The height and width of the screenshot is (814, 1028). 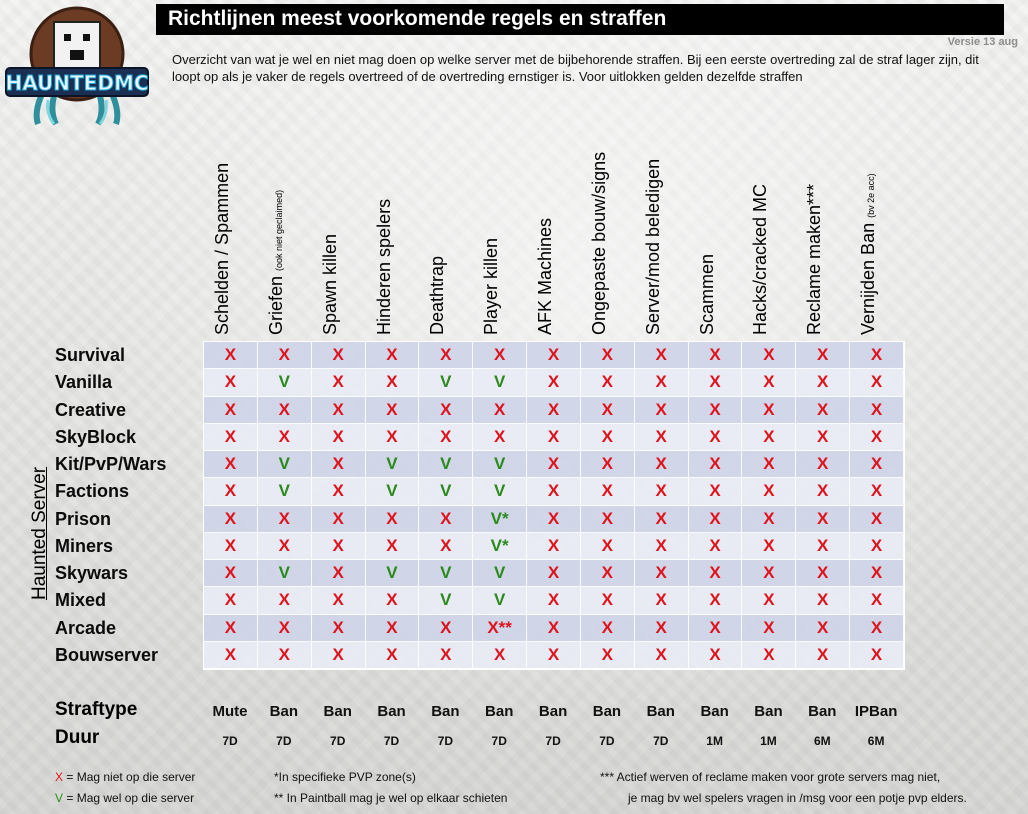 I want to click on legend-no-text: = Mag niet op die server, so click(x=129, y=777).